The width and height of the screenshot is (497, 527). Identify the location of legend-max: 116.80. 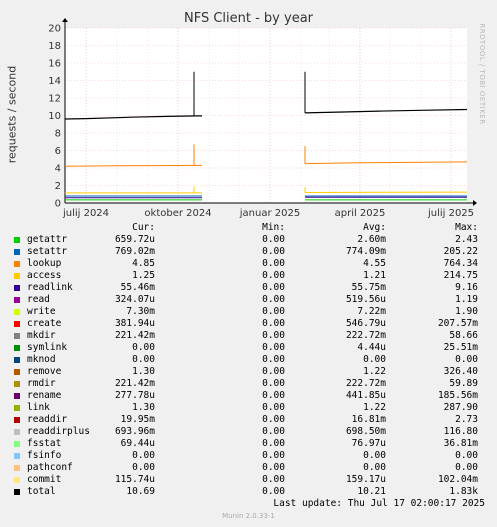
(460, 431).